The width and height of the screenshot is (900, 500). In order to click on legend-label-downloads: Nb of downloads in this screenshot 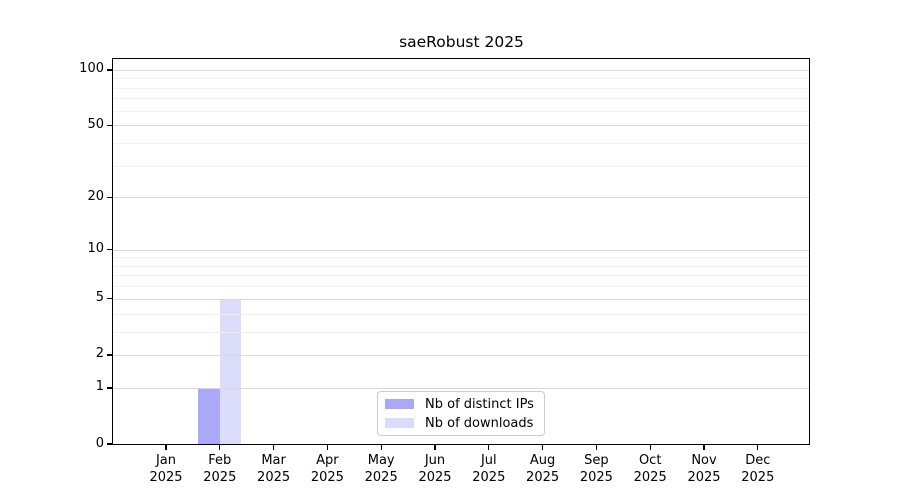, I will do `click(479, 423)`.